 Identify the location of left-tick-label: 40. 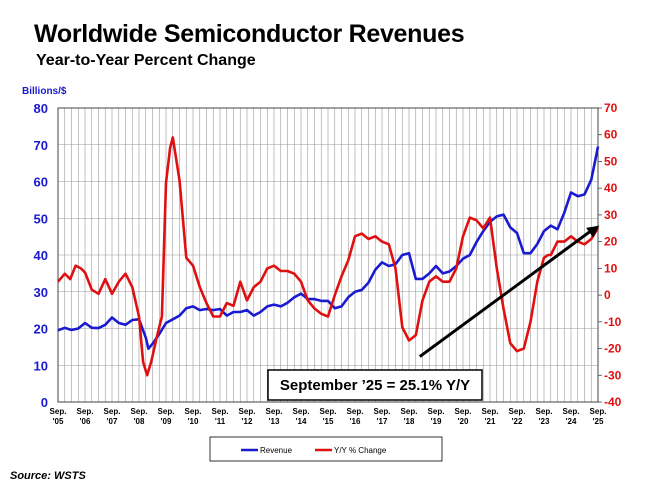
(41, 255).